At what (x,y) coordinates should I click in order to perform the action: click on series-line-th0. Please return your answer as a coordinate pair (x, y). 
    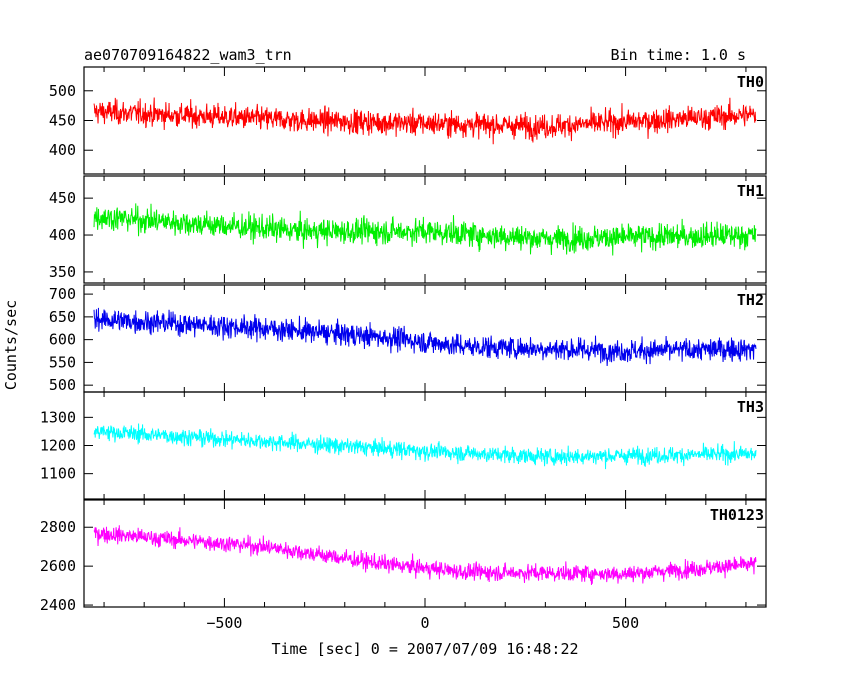
    Looking at the image, I should click on (425, 121).